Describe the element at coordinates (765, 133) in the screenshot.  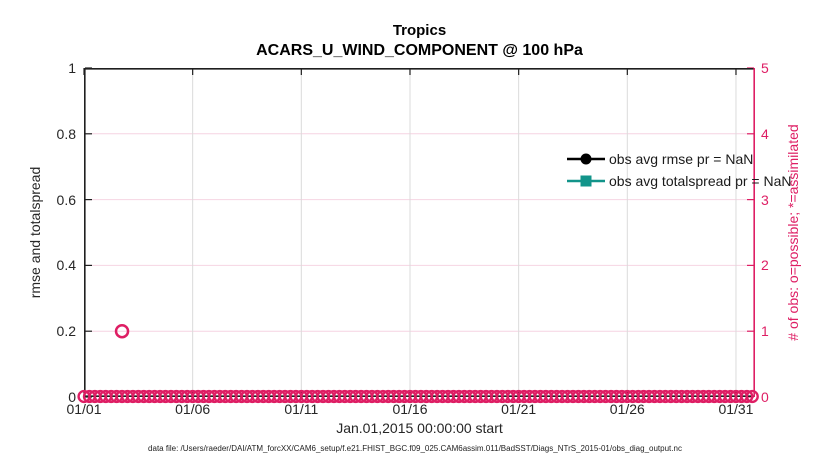
I see `ytick-label-right: 4` at that location.